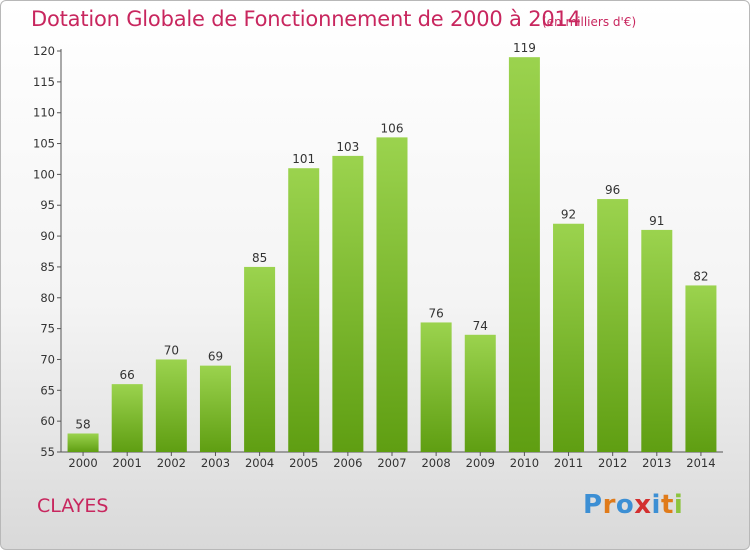 Image resolution: width=750 pixels, height=550 pixels. Describe the element at coordinates (524, 463) in the screenshot. I see `x-tick-label: 2010` at that location.